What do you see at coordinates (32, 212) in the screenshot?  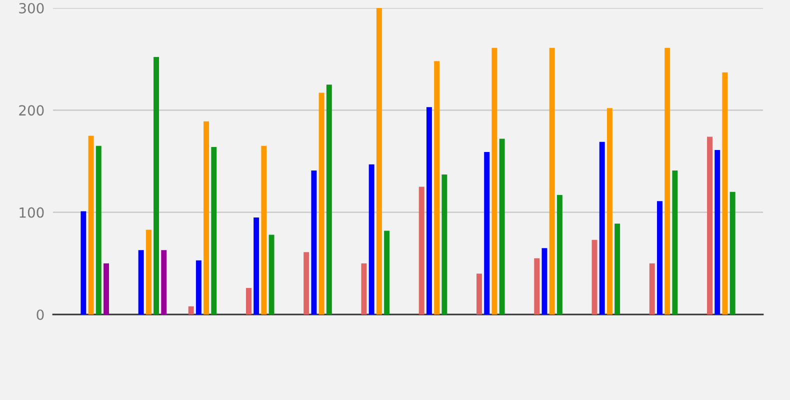 I see `y-tick-label: 100` at bounding box center [32, 212].